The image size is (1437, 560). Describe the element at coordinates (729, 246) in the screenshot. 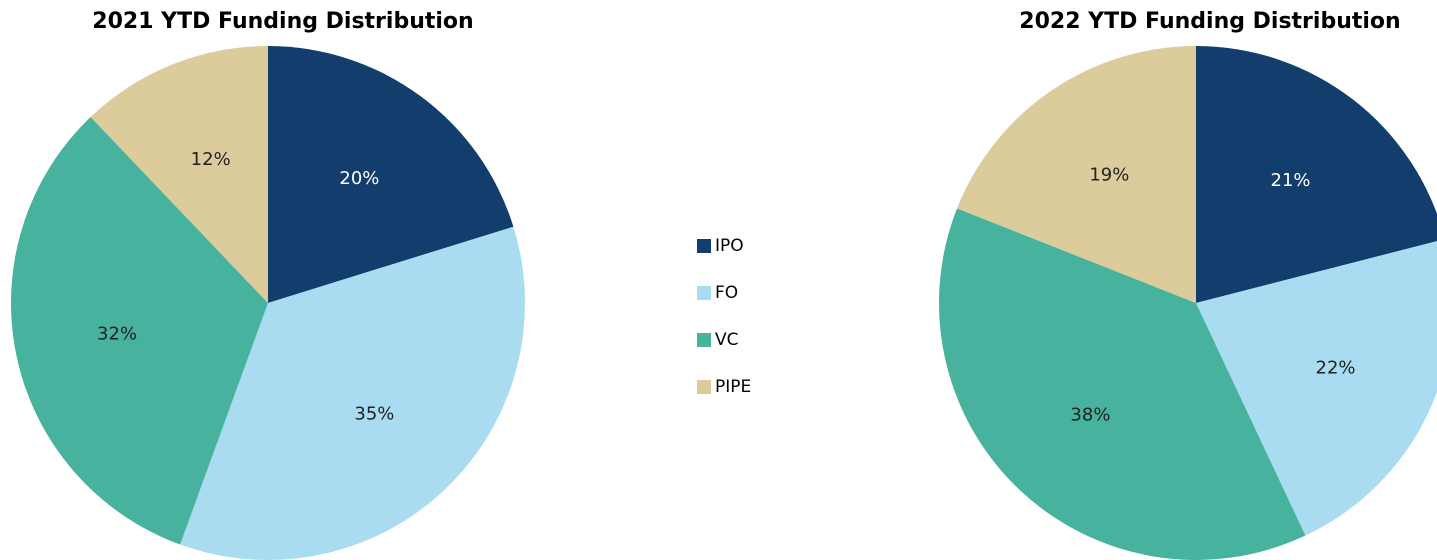

I see `legend-label: IPO` at that location.